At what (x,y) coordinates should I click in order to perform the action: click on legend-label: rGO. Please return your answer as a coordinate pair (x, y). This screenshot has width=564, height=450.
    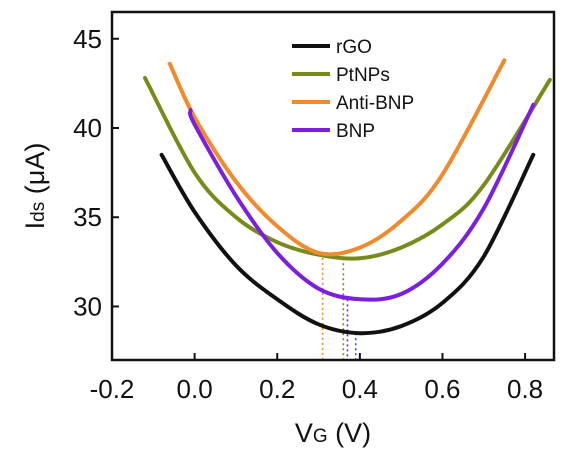
    Looking at the image, I should click on (354, 47).